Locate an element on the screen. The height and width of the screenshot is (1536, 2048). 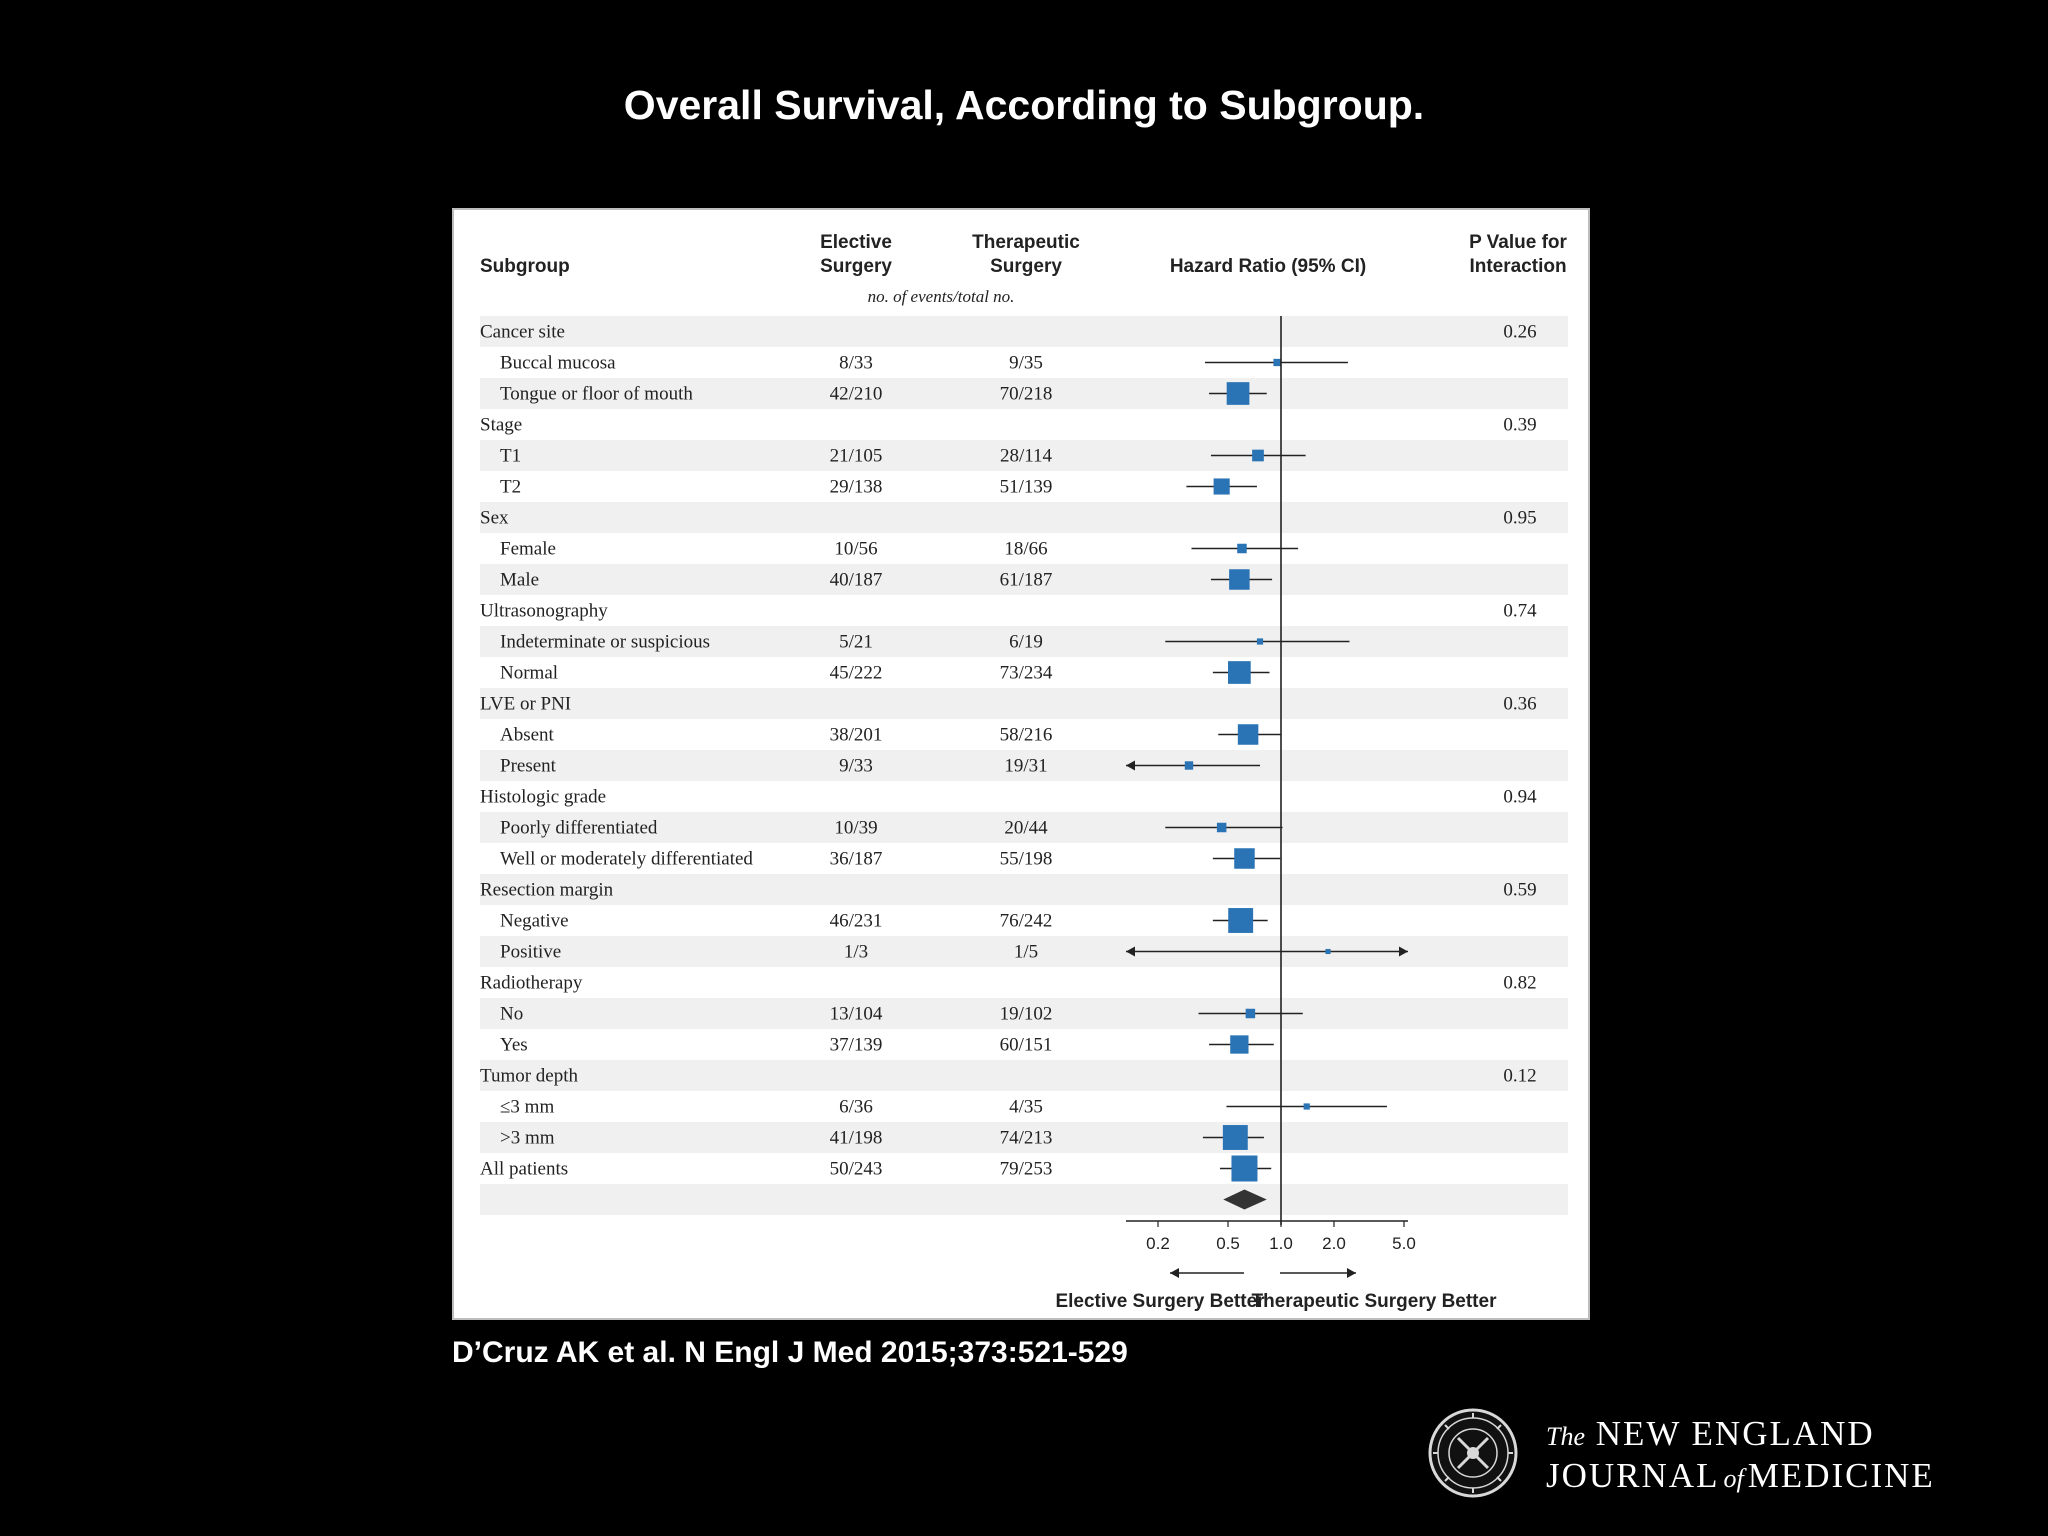
journal-name-line2: JOURNAL of MEDICINE is located at coordinates (1740, 1475).